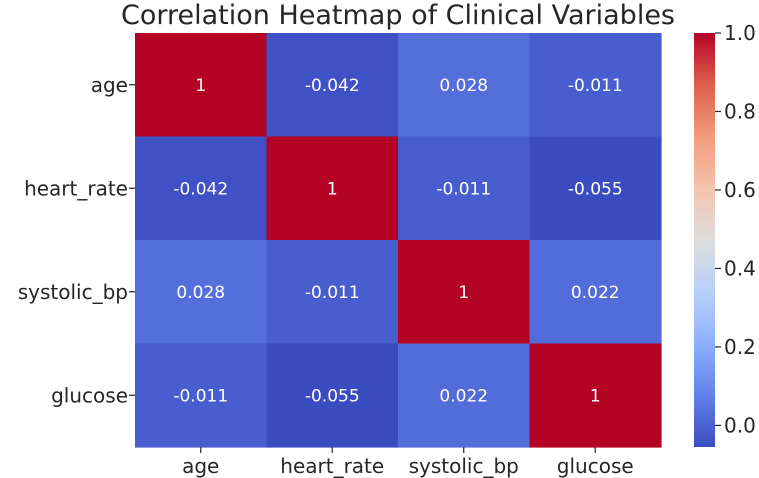  I want to click on heatmap-cell-systolic_bp-heart_rate, so click(332, 292).